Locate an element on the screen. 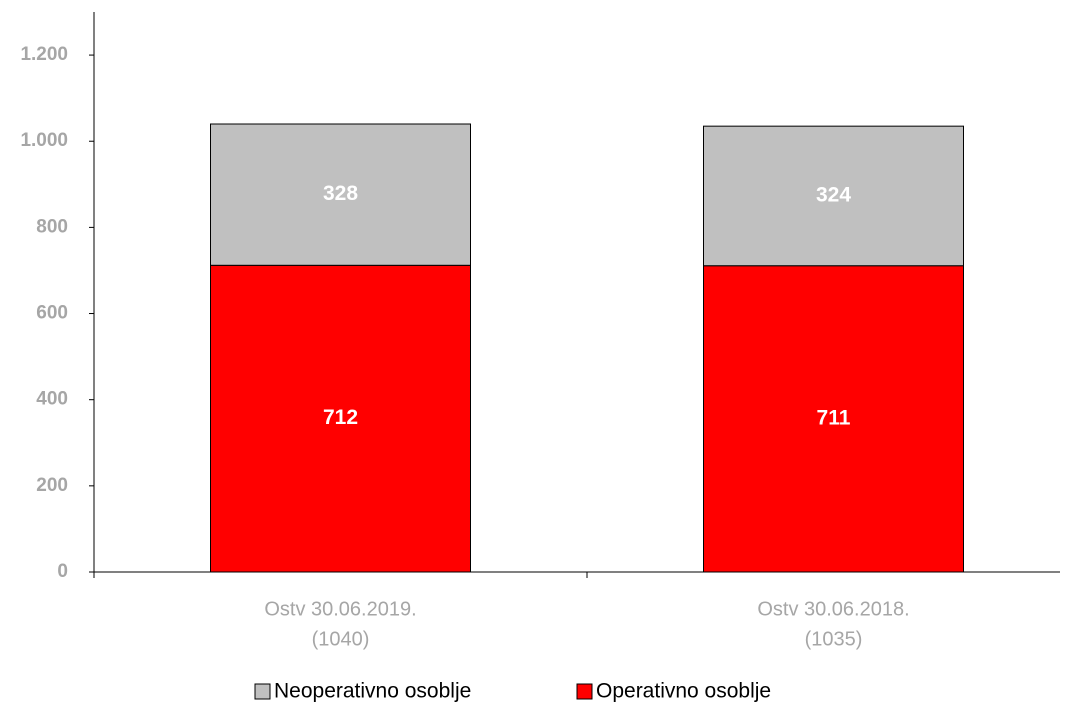 Image resolution: width=1070 pixels, height=706 pixels. legend-label: Operativno osoblje is located at coordinates (683, 691).